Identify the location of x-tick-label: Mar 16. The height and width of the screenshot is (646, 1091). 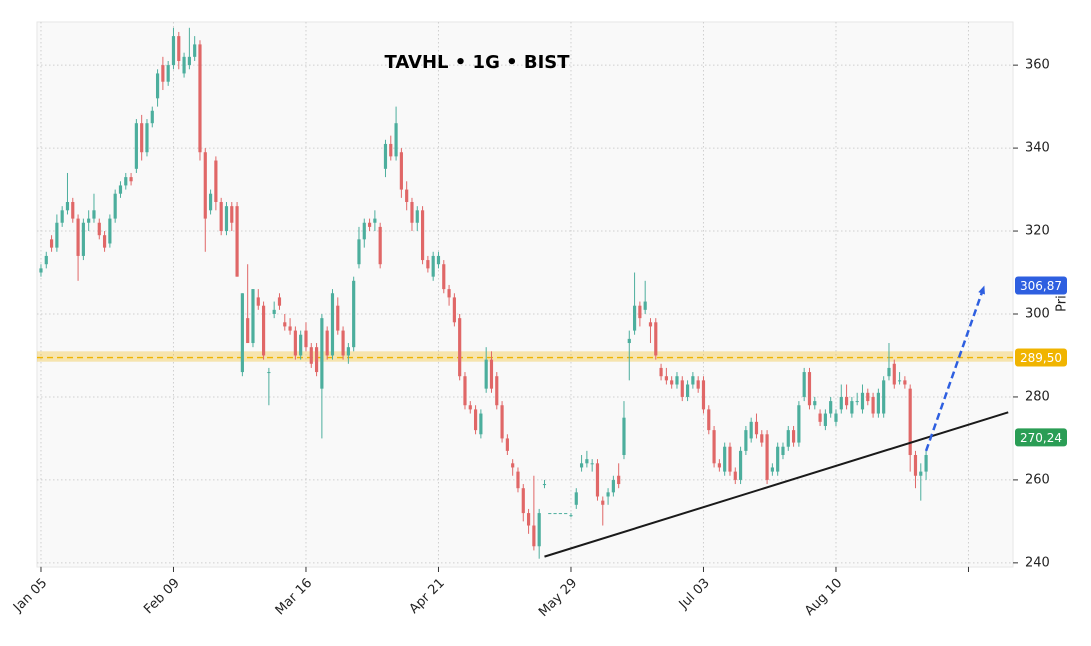
(294, 597).